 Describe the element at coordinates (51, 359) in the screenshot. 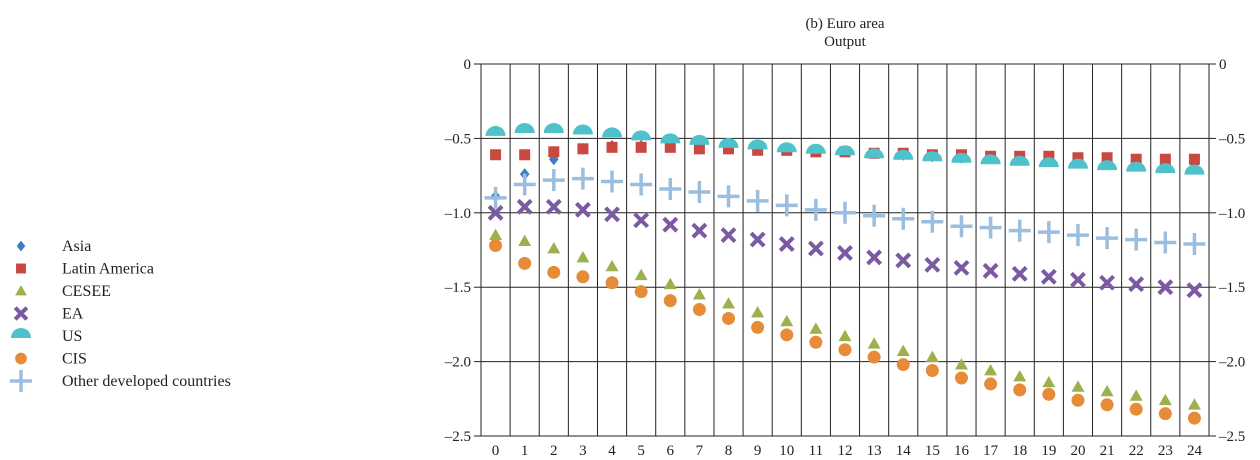

I see `legend-item-cis: CIS` at that location.